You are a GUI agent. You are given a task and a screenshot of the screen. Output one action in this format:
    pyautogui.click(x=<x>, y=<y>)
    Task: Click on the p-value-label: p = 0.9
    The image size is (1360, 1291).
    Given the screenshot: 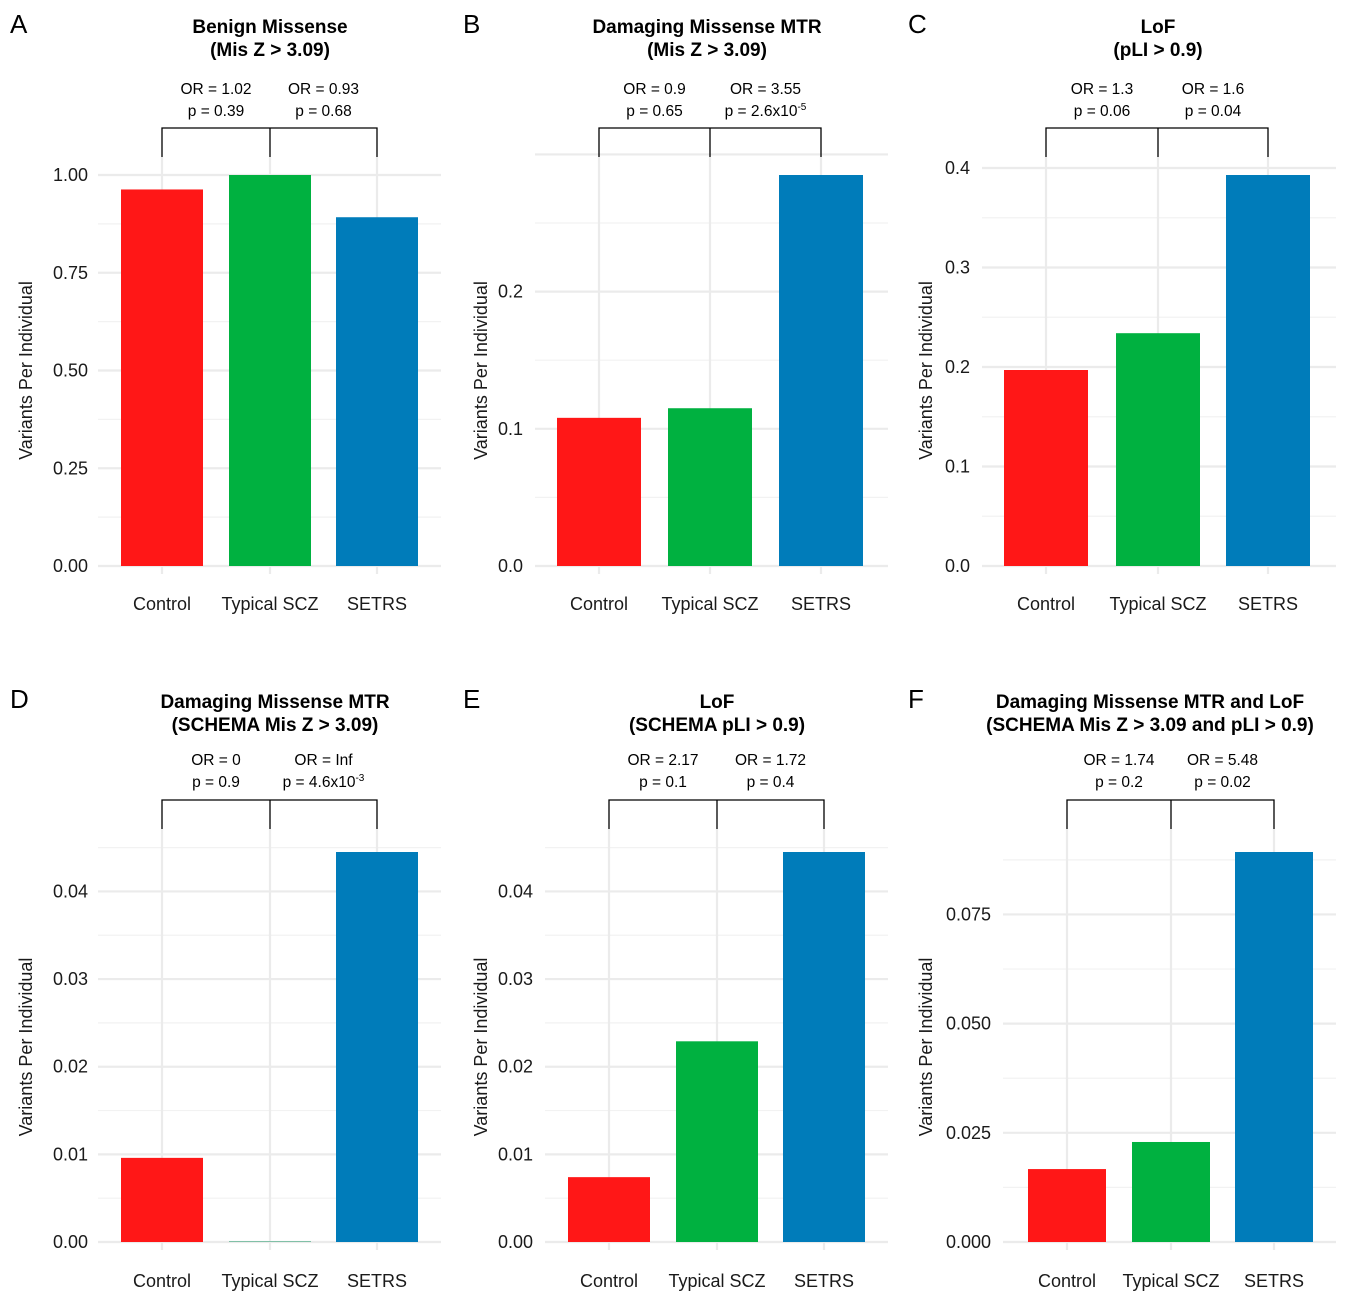 What is the action you would take?
    pyautogui.click(x=216, y=782)
    